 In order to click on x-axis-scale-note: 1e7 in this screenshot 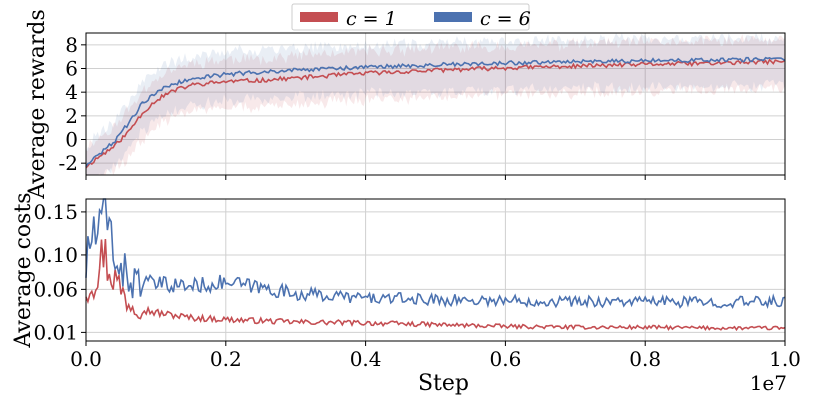, I will do `click(768, 383)`.